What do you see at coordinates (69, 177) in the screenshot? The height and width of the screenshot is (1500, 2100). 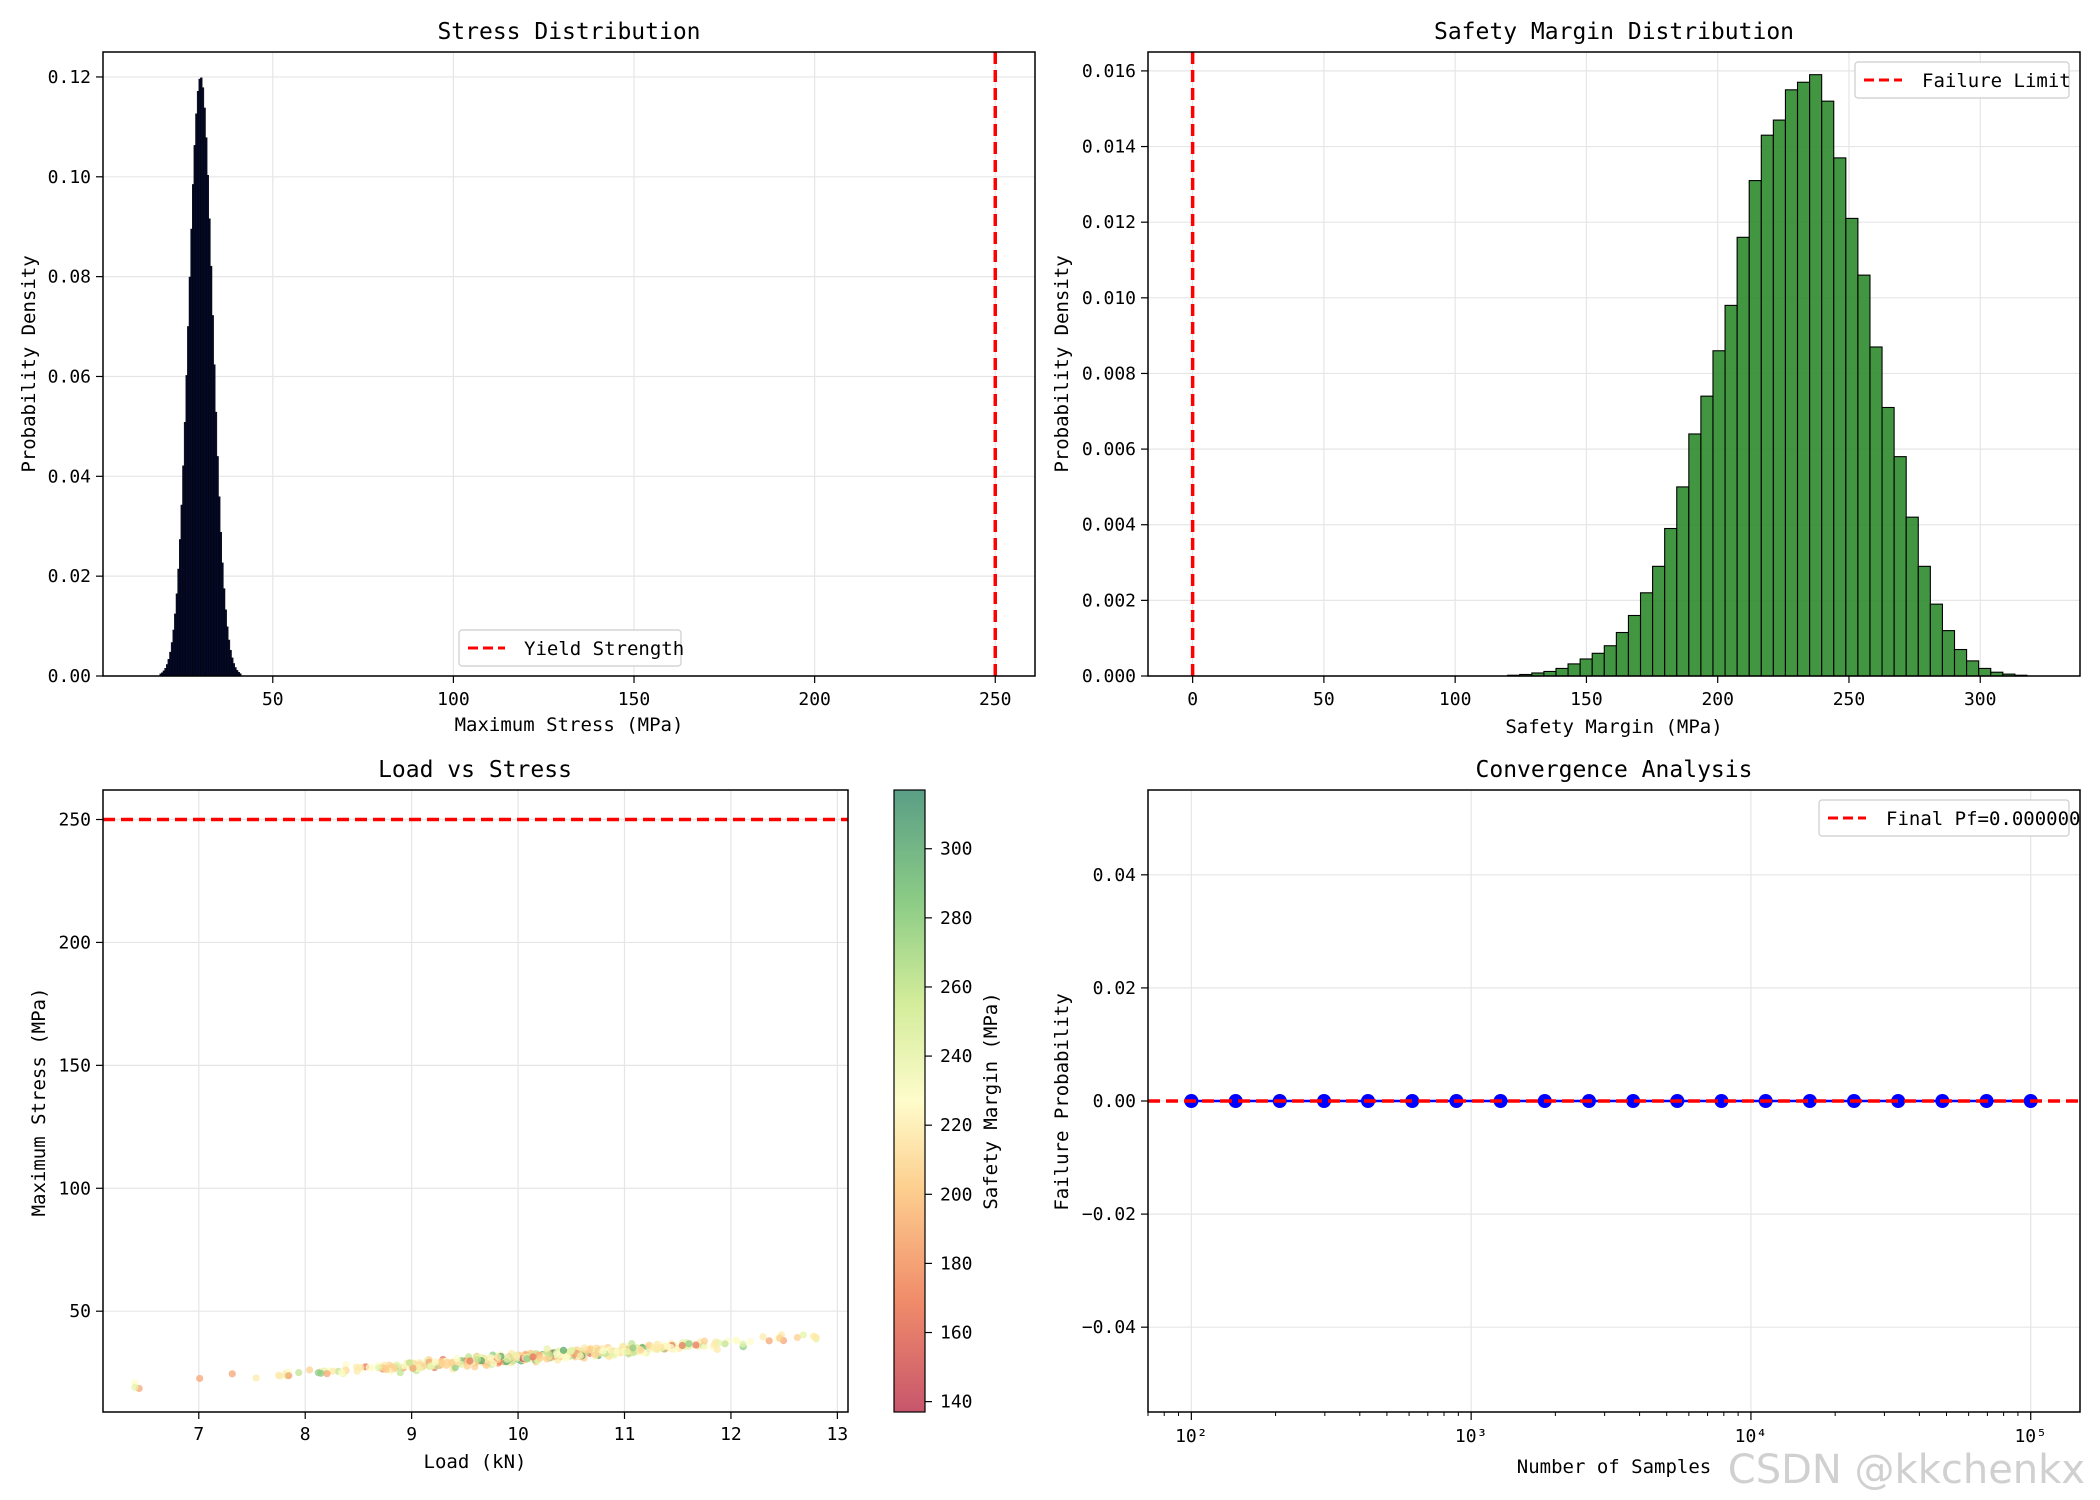 I see `y-tick-label: 0.10` at bounding box center [69, 177].